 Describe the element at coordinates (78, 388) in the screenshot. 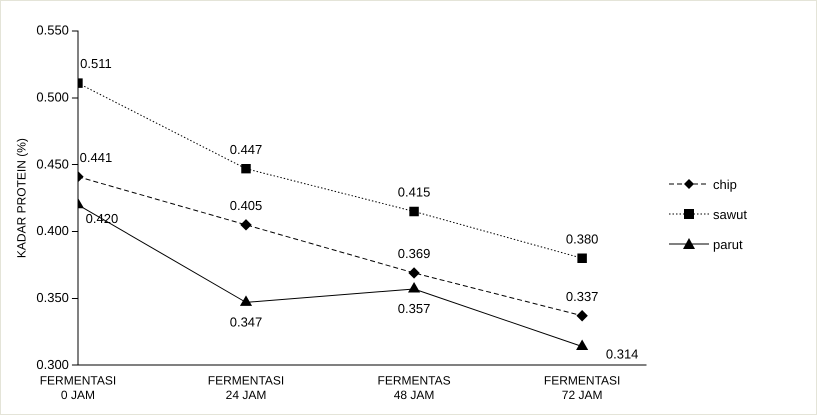

I see `x-tick-label: FERMENTASI 0 JAM` at that location.